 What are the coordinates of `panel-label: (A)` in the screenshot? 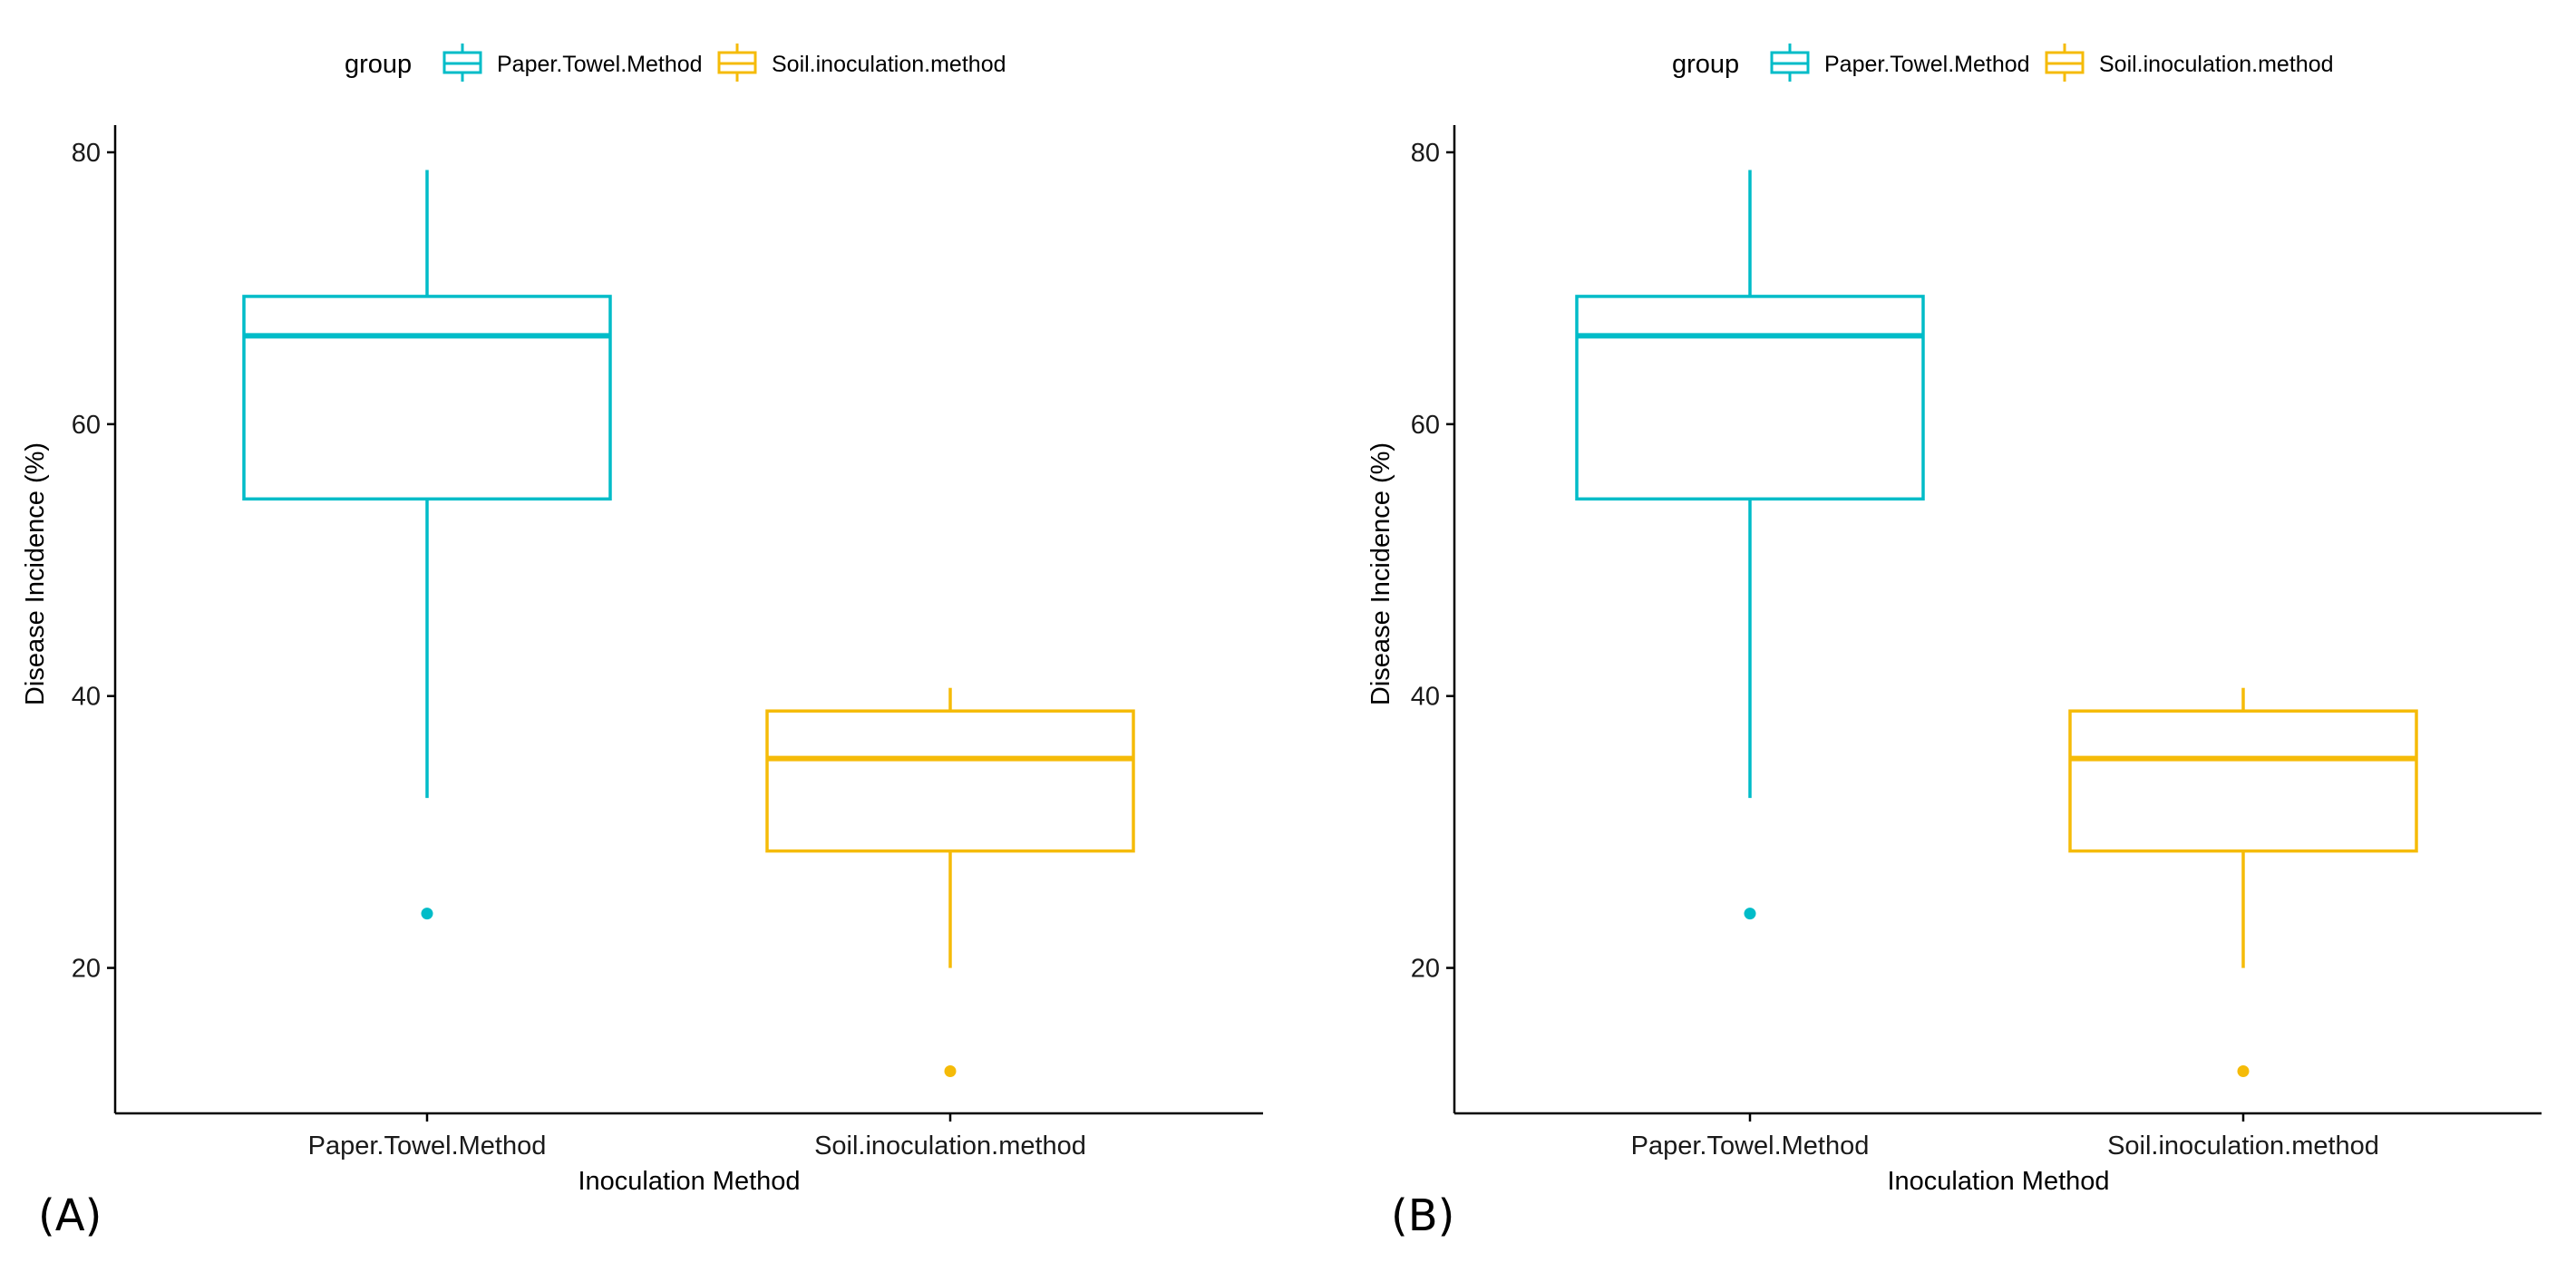 It's located at (70, 1215).